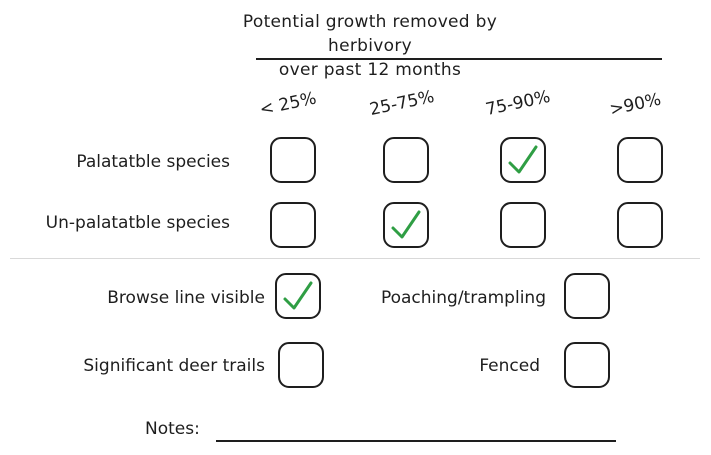 This screenshot has height=455, width=711. I want to click on label-poaching-trampling: Poaching/trampling, so click(463, 298).